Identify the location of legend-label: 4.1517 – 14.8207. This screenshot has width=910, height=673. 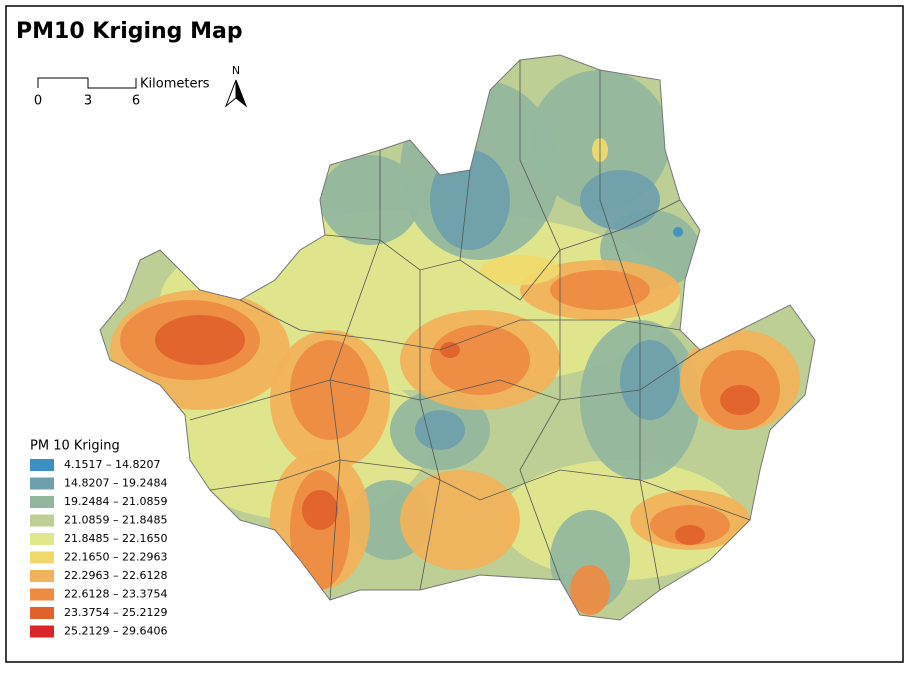
(112, 464).